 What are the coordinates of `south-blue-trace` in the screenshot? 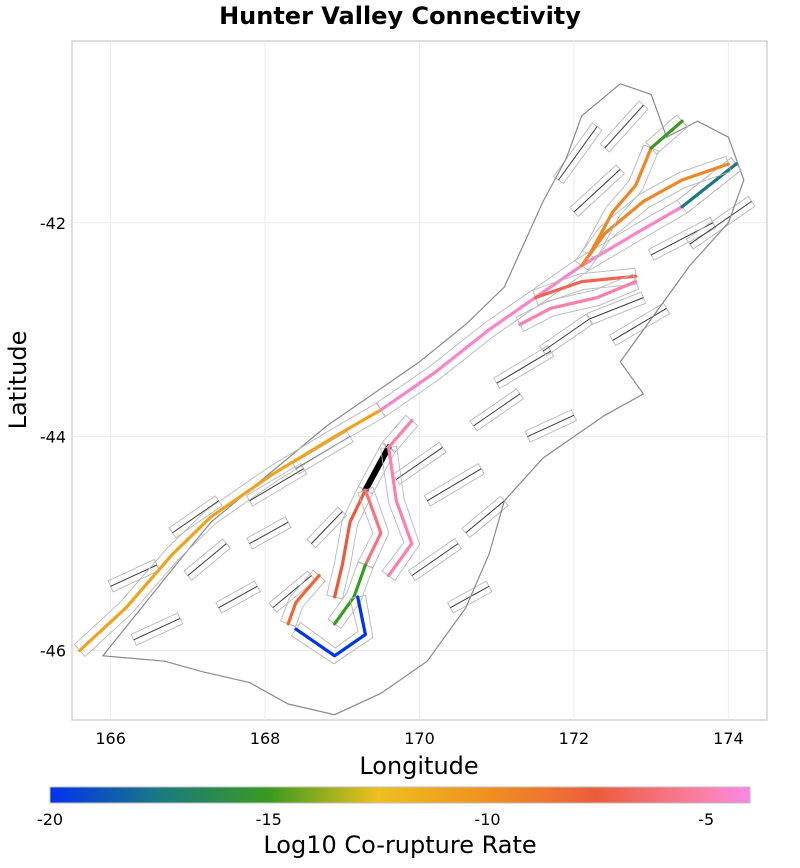 It's located at (330, 626).